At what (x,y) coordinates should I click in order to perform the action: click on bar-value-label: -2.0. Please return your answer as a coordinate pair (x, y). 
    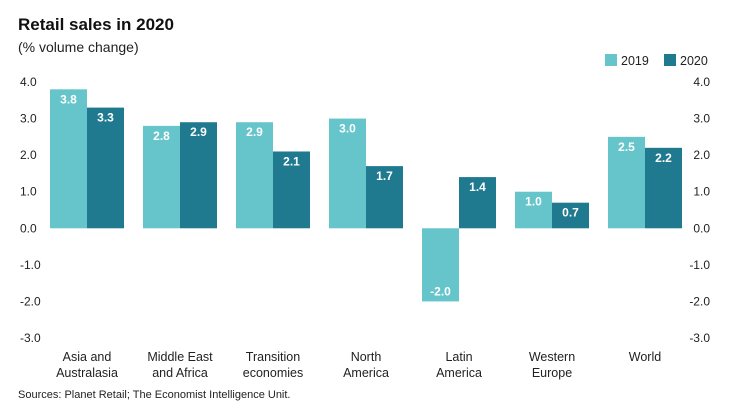
    Looking at the image, I should click on (440, 291).